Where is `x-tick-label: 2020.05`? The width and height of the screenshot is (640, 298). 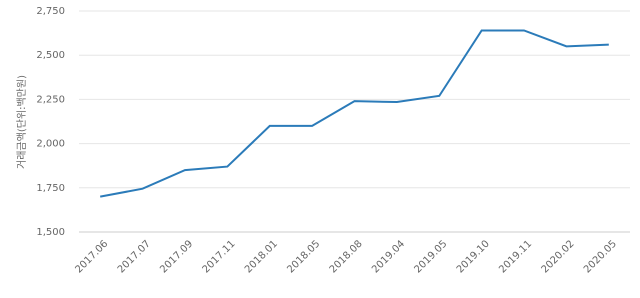 x-tick-label: 2020.05 is located at coordinates (600, 256).